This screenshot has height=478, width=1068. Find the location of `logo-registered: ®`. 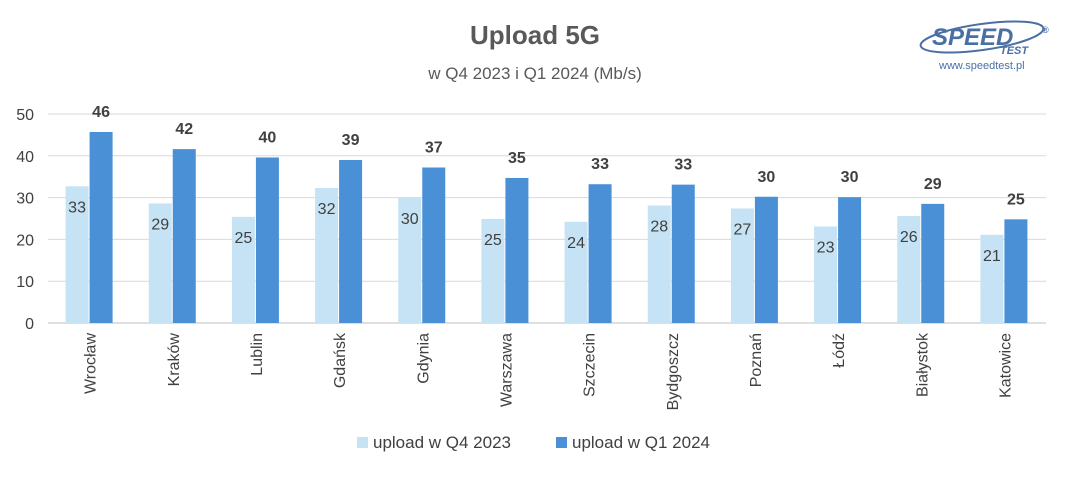

logo-registered: ® is located at coordinates (1045, 30).